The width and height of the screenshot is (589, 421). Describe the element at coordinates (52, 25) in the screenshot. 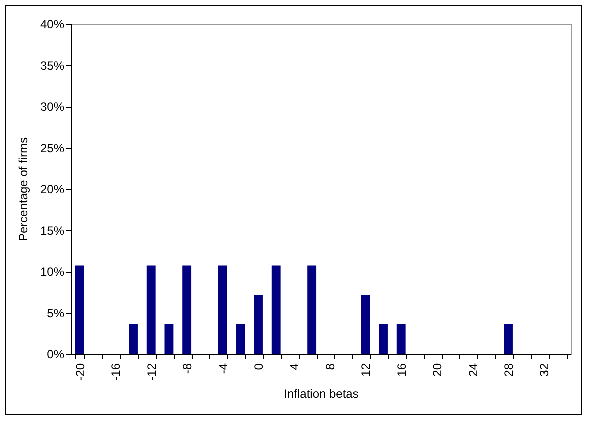

I see `y-tick-label: 40%` at that location.